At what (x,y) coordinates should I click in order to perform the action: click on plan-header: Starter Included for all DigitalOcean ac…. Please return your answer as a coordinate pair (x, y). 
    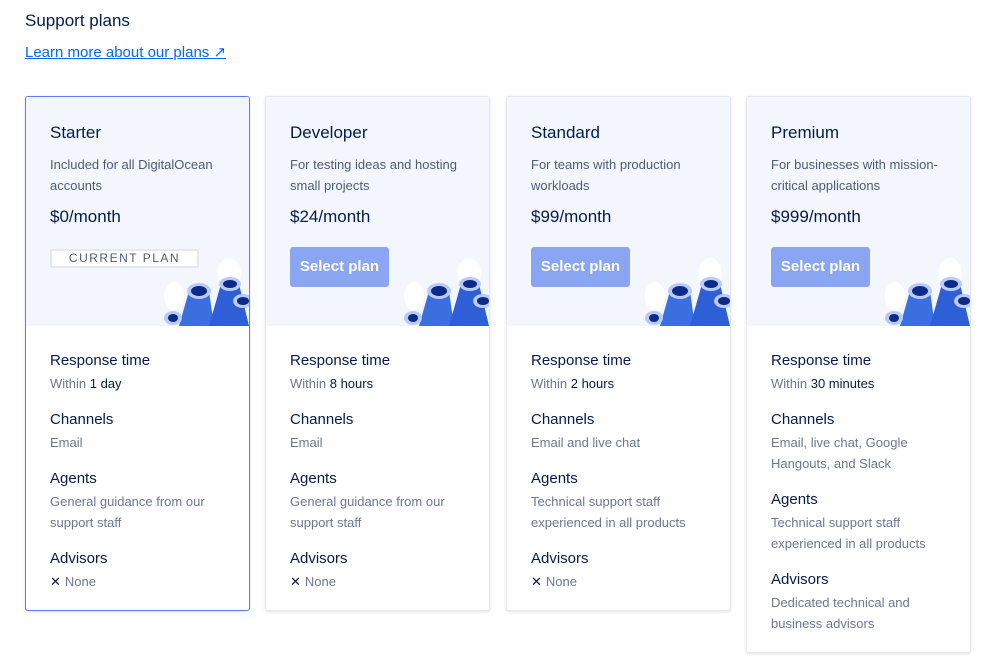
    Looking at the image, I should click on (137, 211).